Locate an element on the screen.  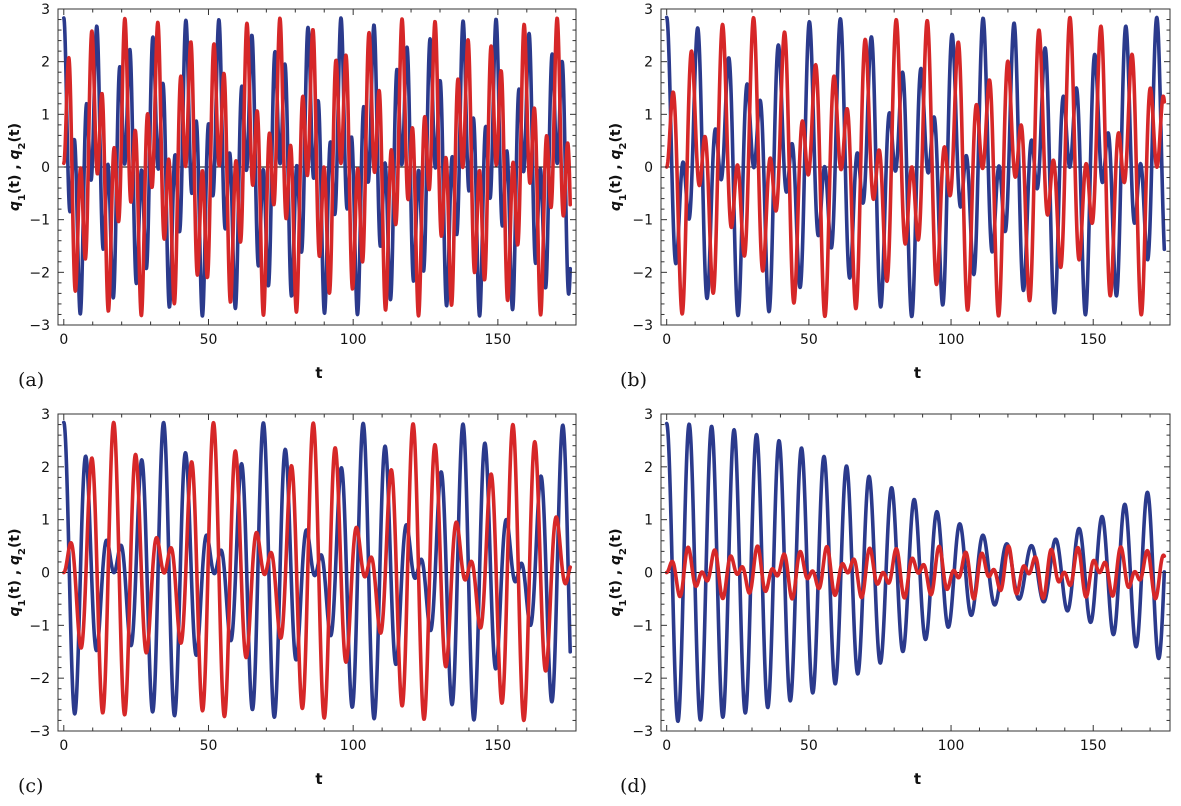
panel-tag: (b) is located at coordinates (633, 380).